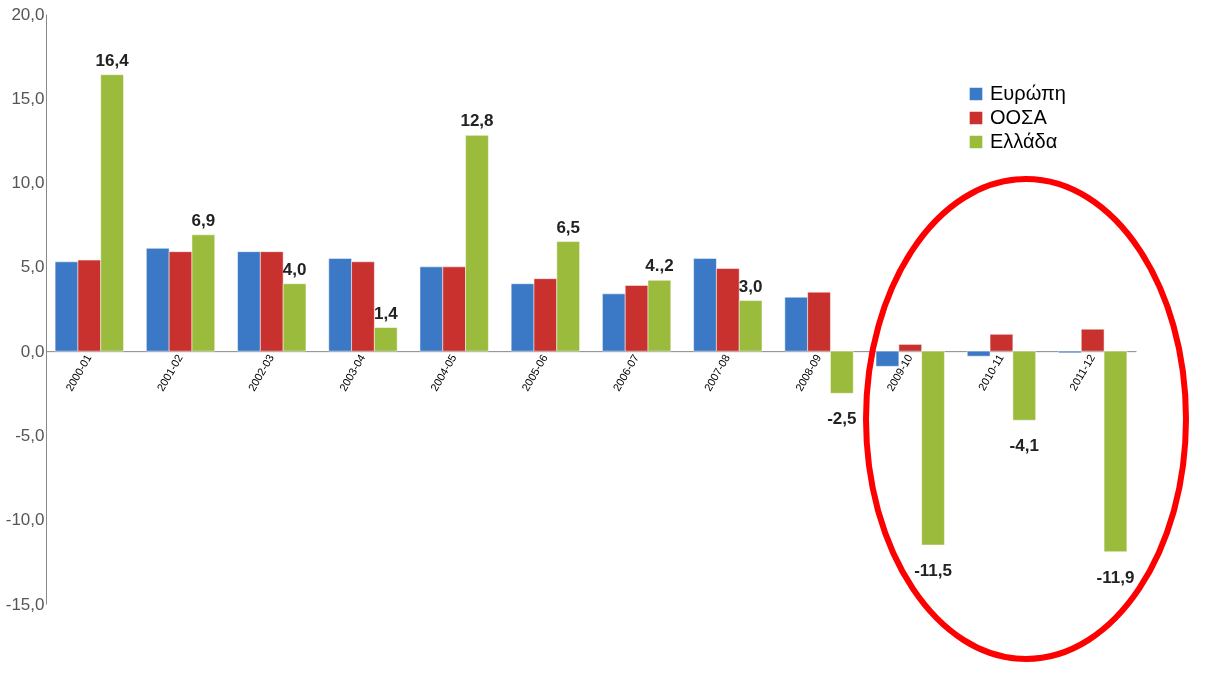  I want to click on y-tick-label: -15,0, so click(25, 604).